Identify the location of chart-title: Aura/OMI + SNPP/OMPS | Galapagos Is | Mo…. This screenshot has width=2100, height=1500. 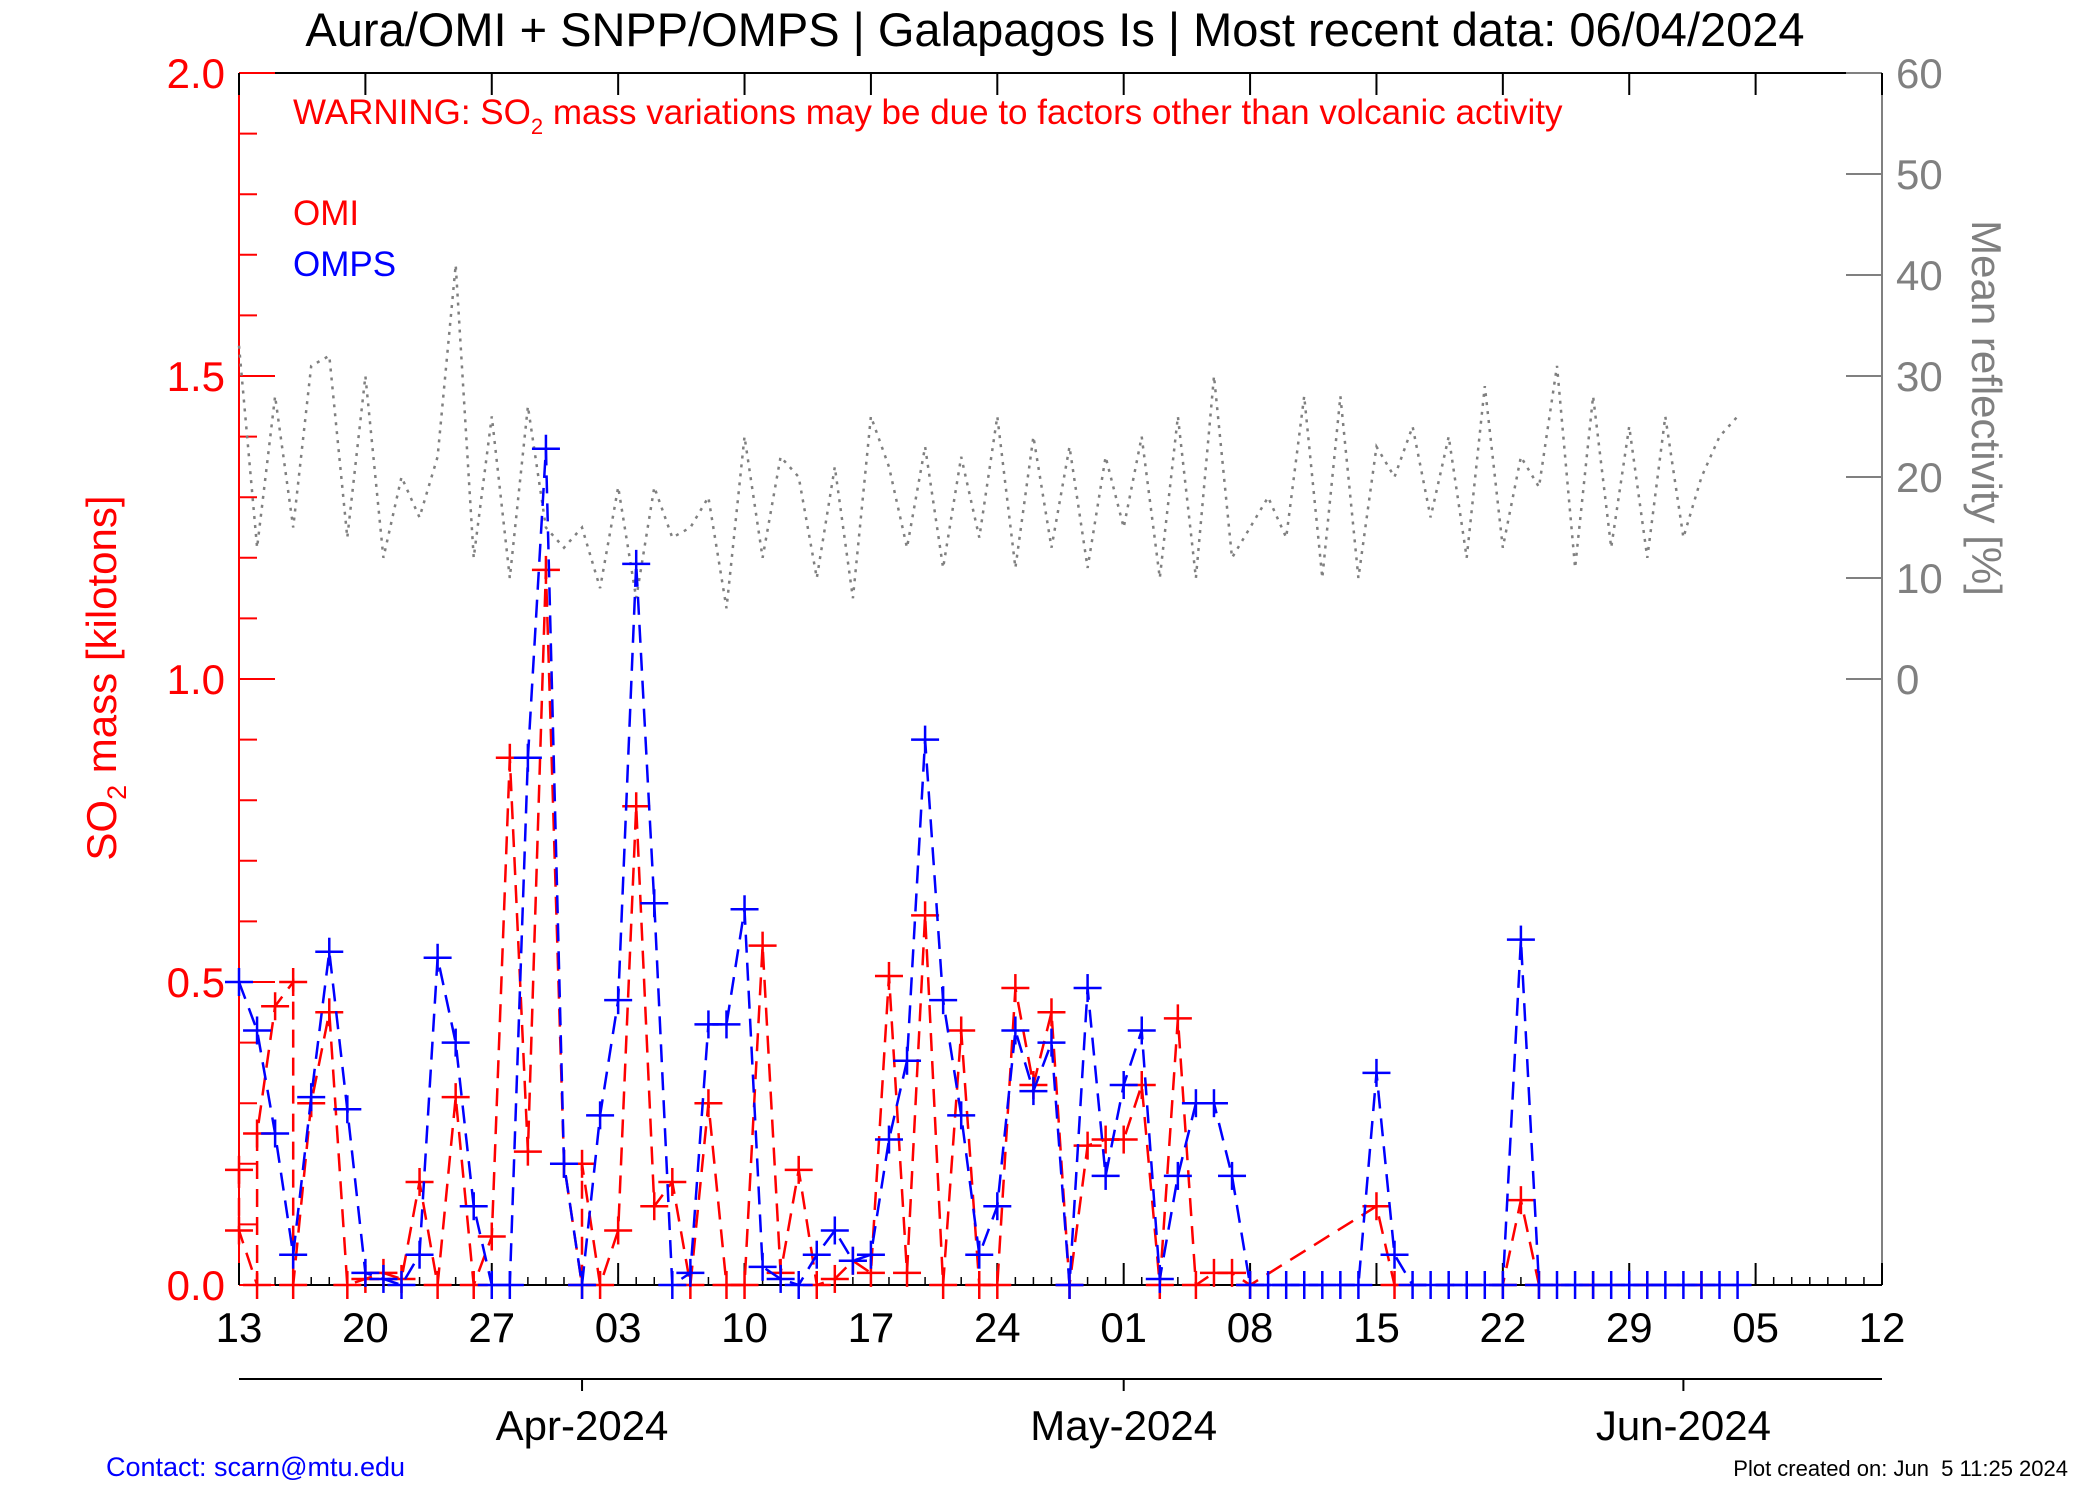
(1054, 29).